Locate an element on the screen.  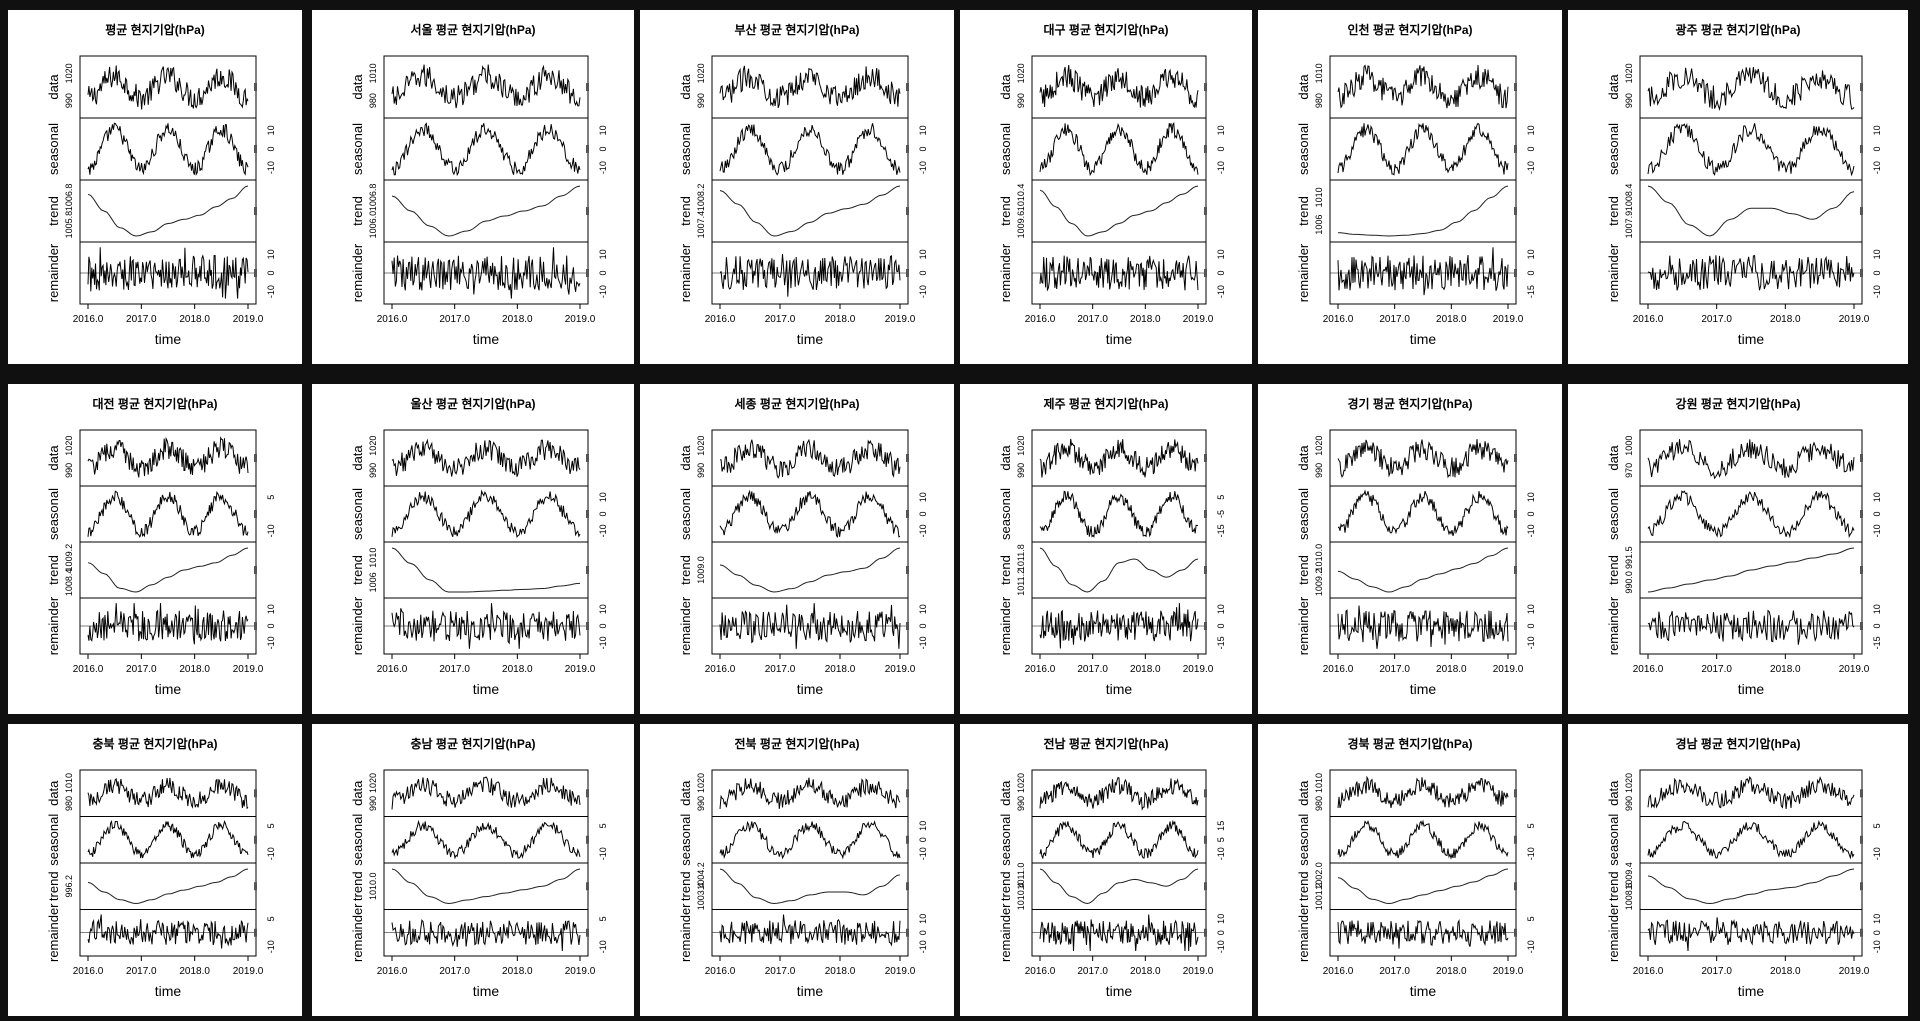
left-tick-label: 996.2 is located at coordinates (69, 886).